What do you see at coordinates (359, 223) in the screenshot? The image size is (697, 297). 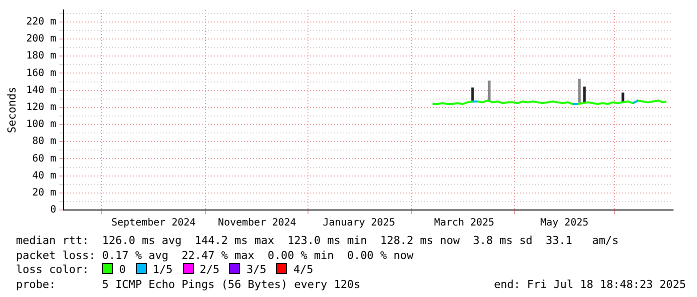 I see `x-tick-label: January 2025` at bounding box center [359, 223].